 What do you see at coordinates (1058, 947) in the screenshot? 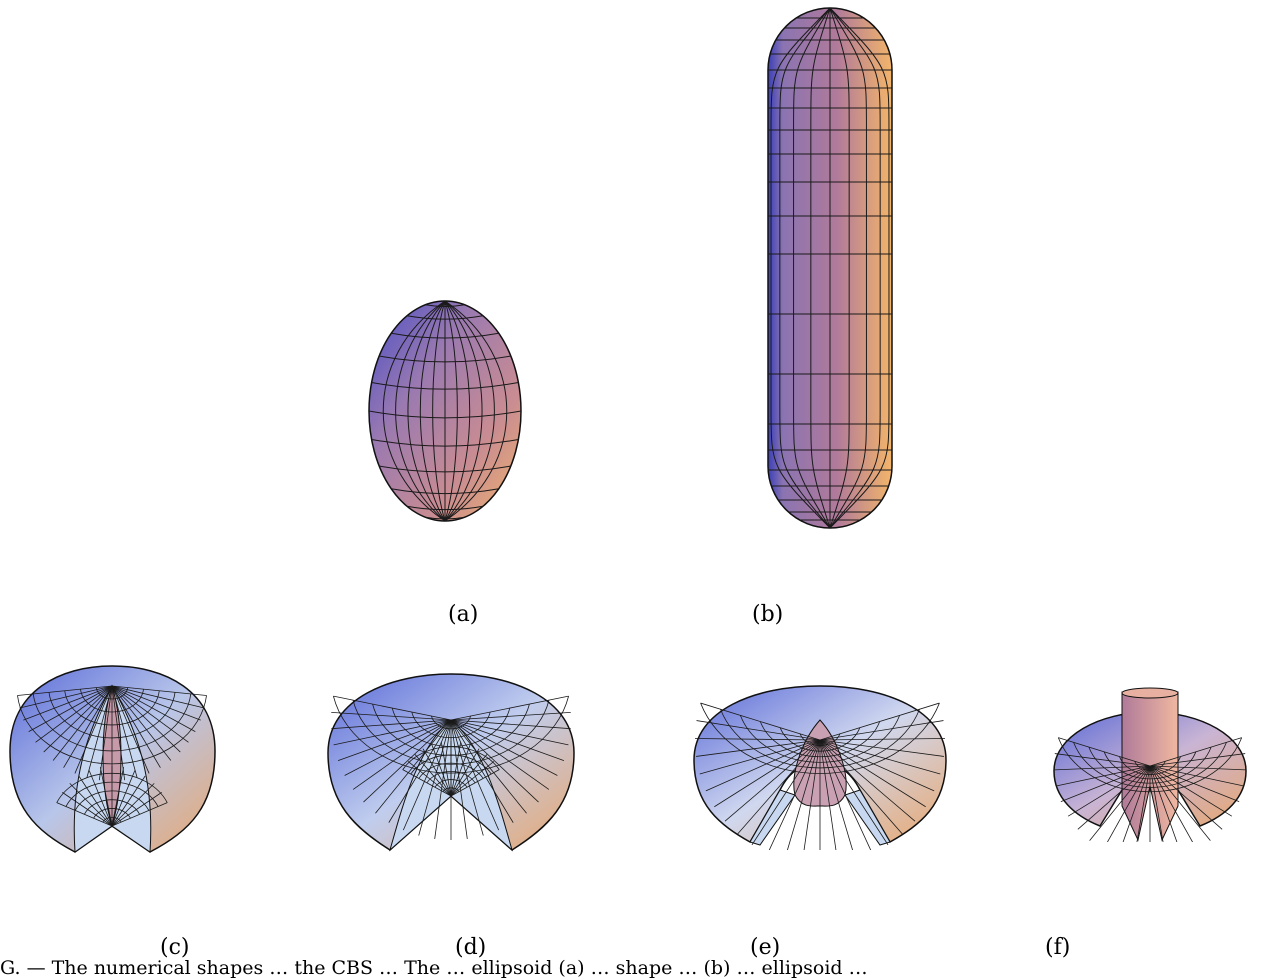
I see `panel-f-label: (f)` at bounding box center [1058, 947].